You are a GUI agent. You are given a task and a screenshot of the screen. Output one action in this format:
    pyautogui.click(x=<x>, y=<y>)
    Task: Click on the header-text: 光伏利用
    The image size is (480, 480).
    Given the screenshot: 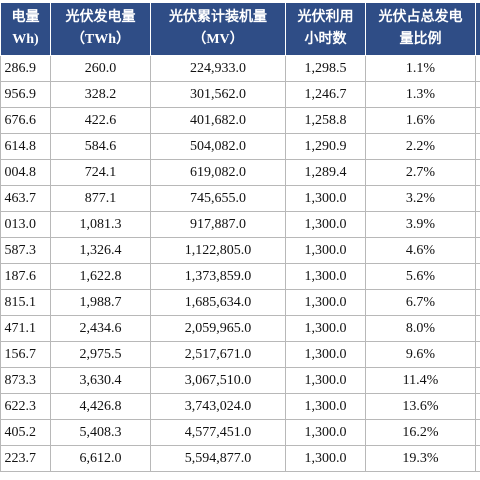 What is the action you would take?
    pyautogui.click(x=325, y=17)
    